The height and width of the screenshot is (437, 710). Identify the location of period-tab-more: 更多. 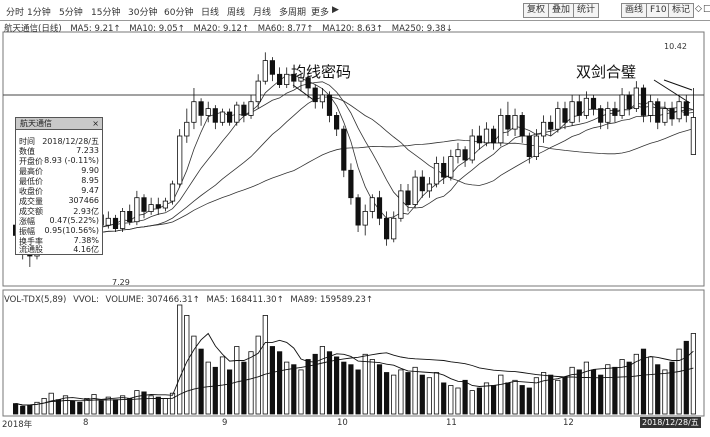
(320, 13).